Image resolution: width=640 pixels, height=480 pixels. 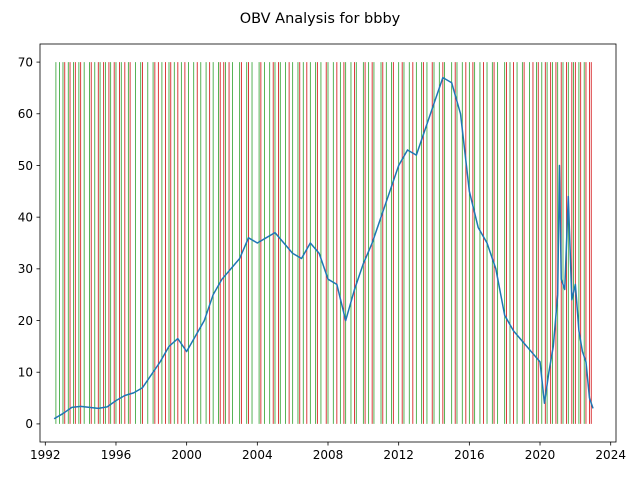 I want to click on x-tick-label: 2008, so click(x=328, y=455).